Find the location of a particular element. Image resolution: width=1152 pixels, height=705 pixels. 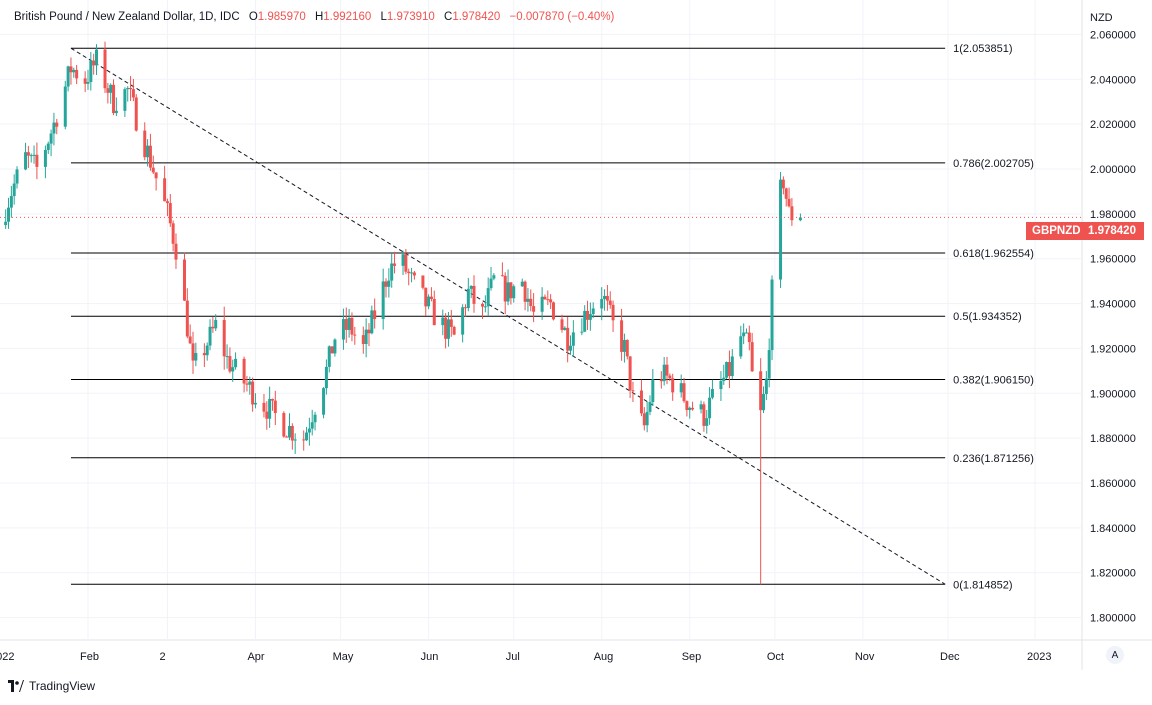

x-tick-label: Oct is located at coordinates (775, 657).